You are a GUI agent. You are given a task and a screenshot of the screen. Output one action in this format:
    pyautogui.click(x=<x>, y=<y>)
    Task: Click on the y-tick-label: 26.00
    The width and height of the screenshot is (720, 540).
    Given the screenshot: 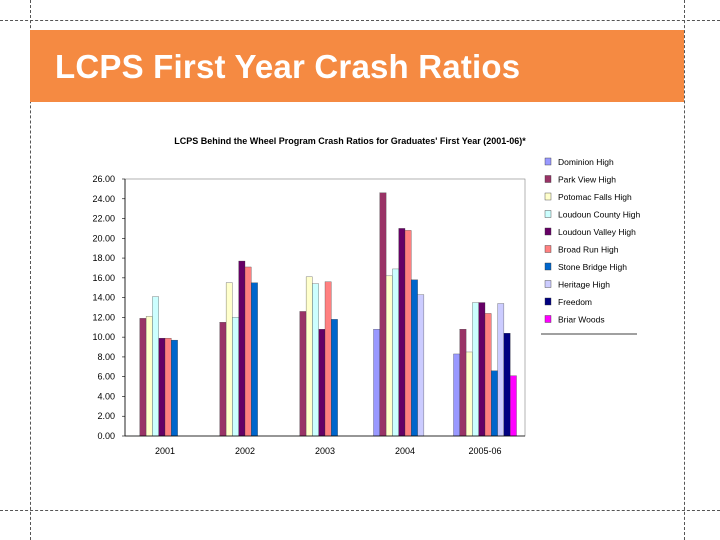 What is the action you would take?
    pyautogui.click(x=103, y=179)
    